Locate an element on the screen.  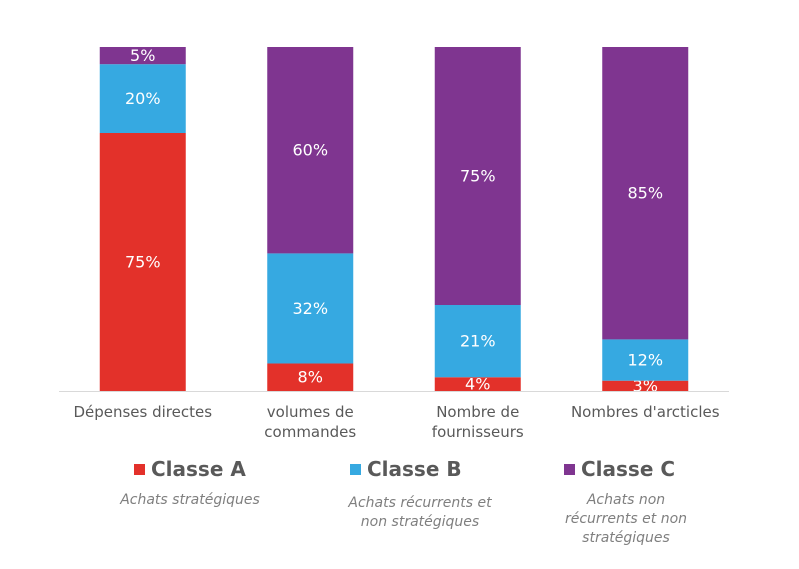
data-label: 20% is located at coordinates (143, 98).